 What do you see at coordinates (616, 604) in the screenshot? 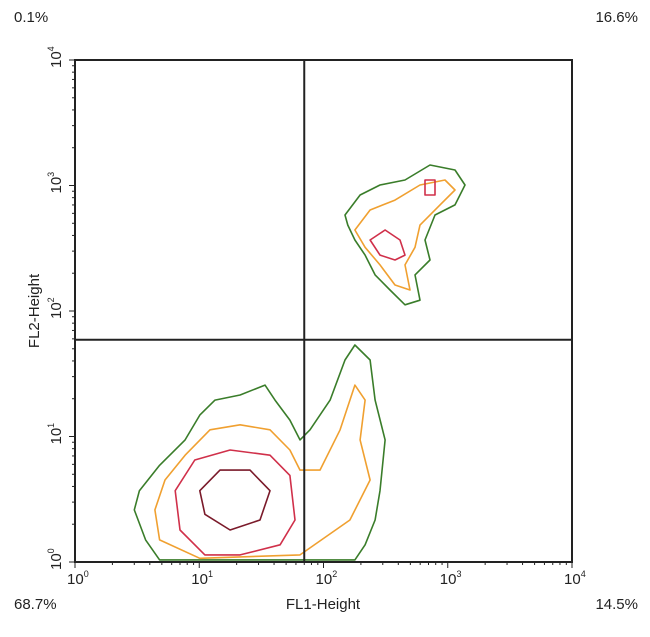
I see `quadrant-lower-right-percent: 14.5%` at bounding box center [616, 604].